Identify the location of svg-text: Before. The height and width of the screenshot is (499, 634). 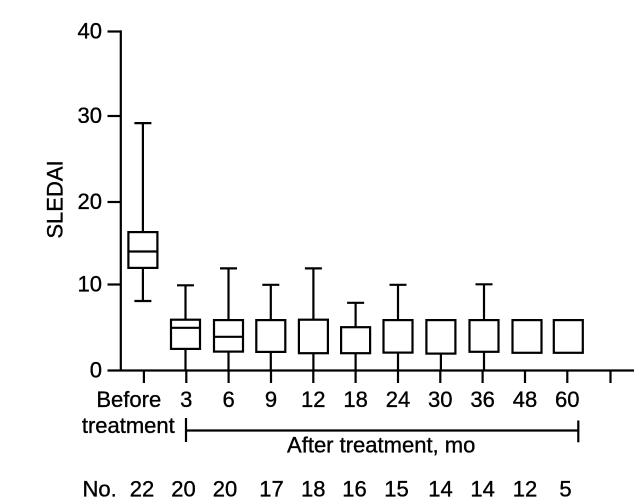
(128, 399).